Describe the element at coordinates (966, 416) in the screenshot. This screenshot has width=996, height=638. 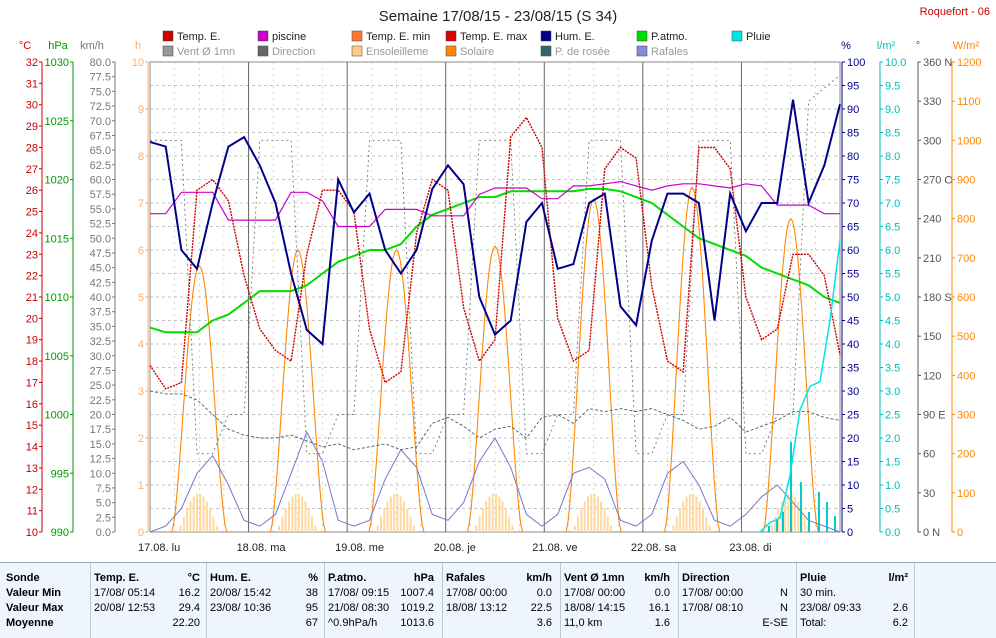
I see `solar-axis-tick-label: 300` at that location.